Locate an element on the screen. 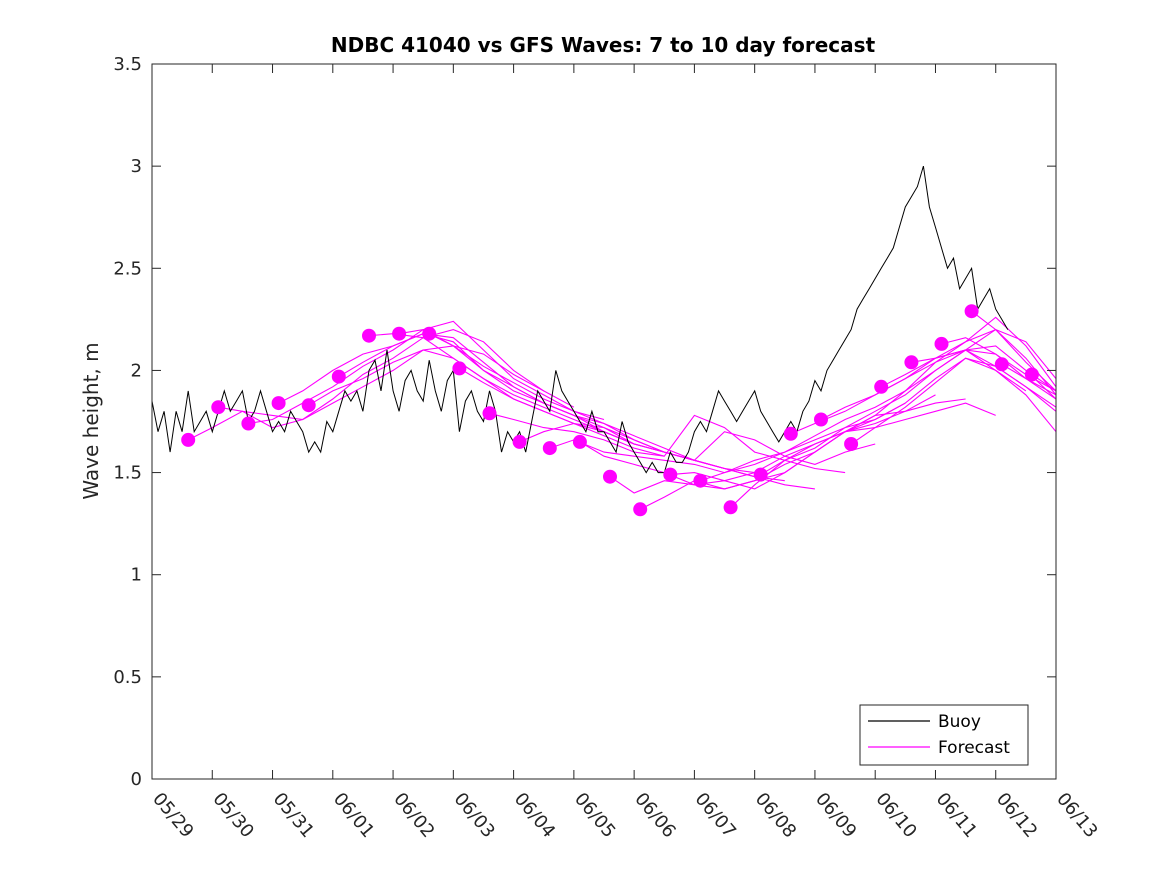  x-tick-label-14: 06/12 is located at coordinates (1016, 815).